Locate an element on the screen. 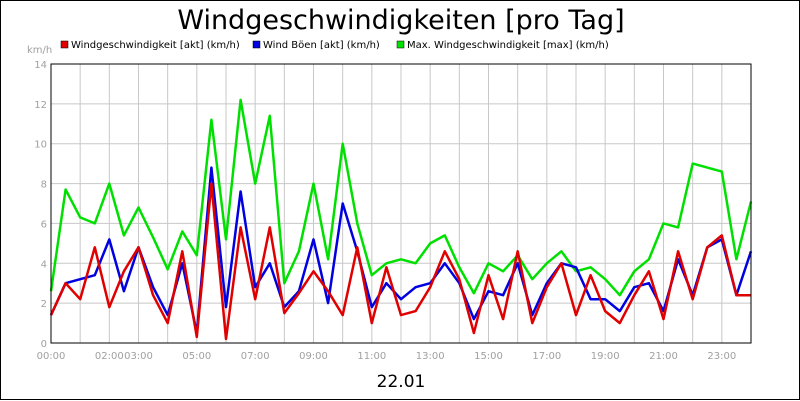  y-axis-label: km/h is located at coordinates (39, 50).